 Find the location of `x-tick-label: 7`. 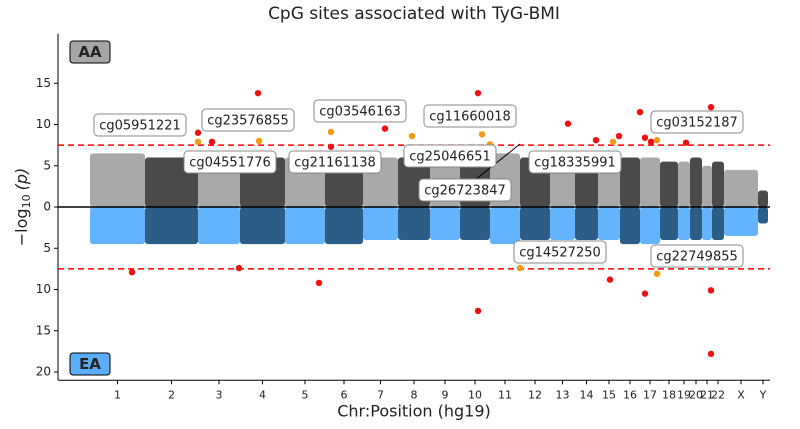

x-tick-label: 7 is located at coordinates (380, 394).